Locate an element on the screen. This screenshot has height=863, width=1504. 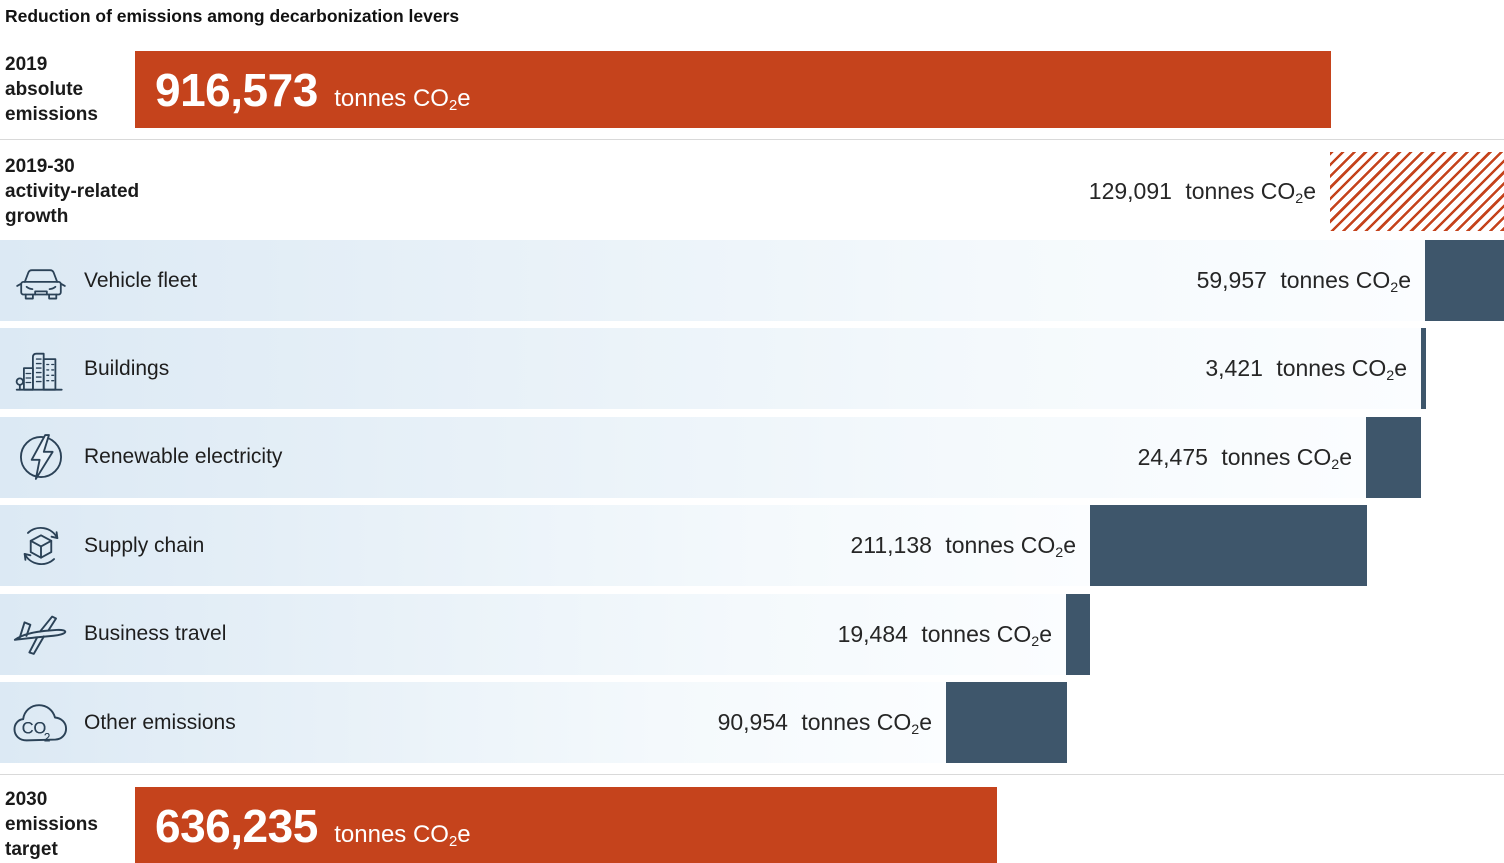
lever-label-supply-chain: Supply chain is located at coordinates (144, 545).